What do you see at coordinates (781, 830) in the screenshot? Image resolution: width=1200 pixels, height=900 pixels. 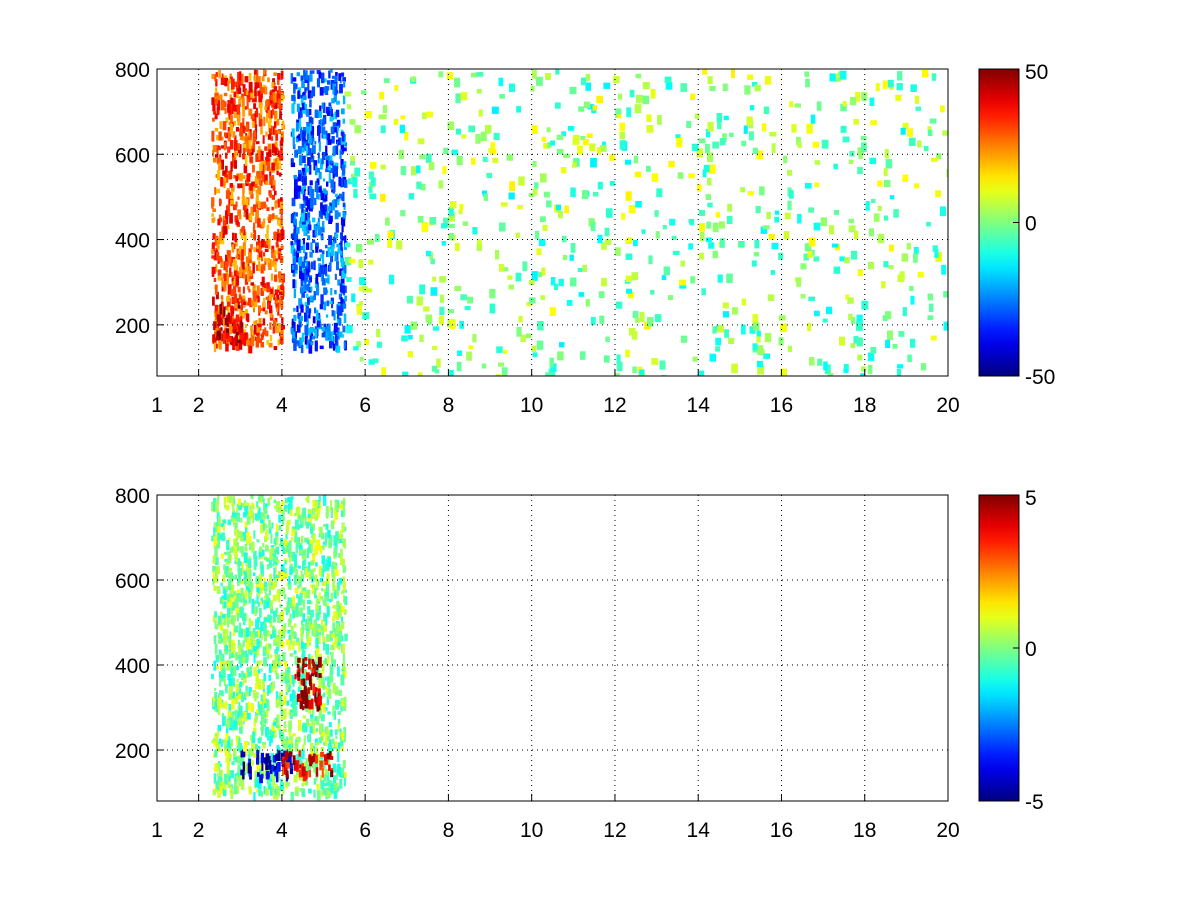 I see `x-tick-label: 16` at bounding box center [781, 830].